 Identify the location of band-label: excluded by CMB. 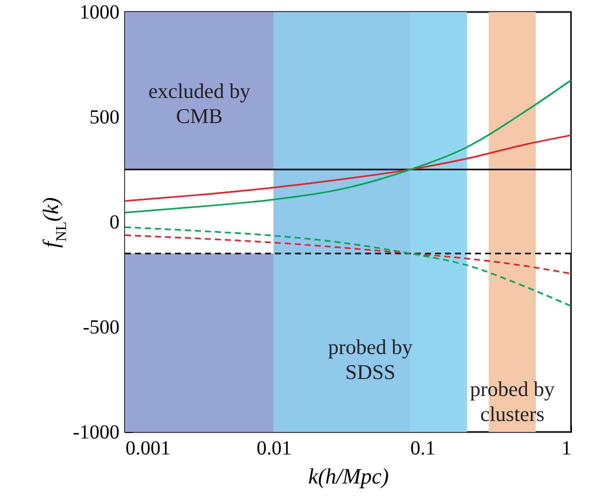
(199, 103).